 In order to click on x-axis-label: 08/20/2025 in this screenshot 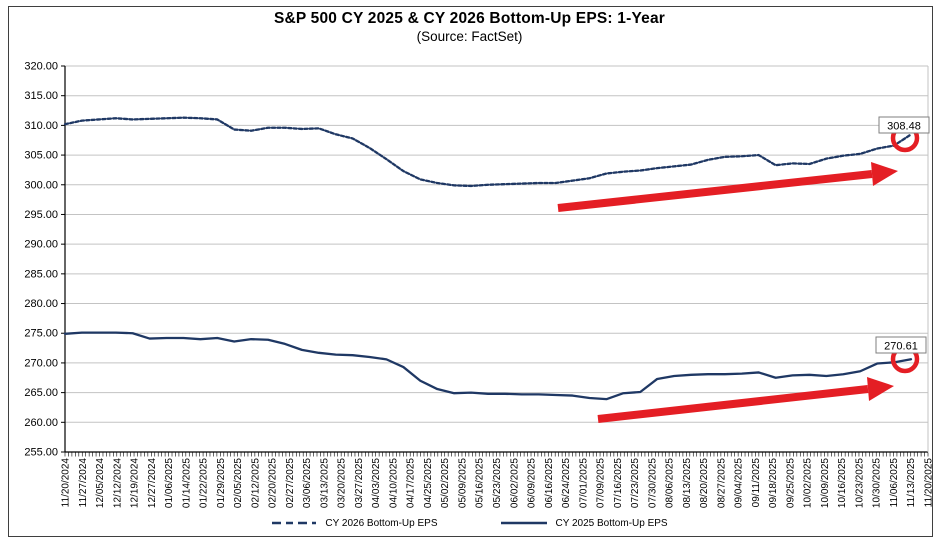, I will do `click(704, 483)`.